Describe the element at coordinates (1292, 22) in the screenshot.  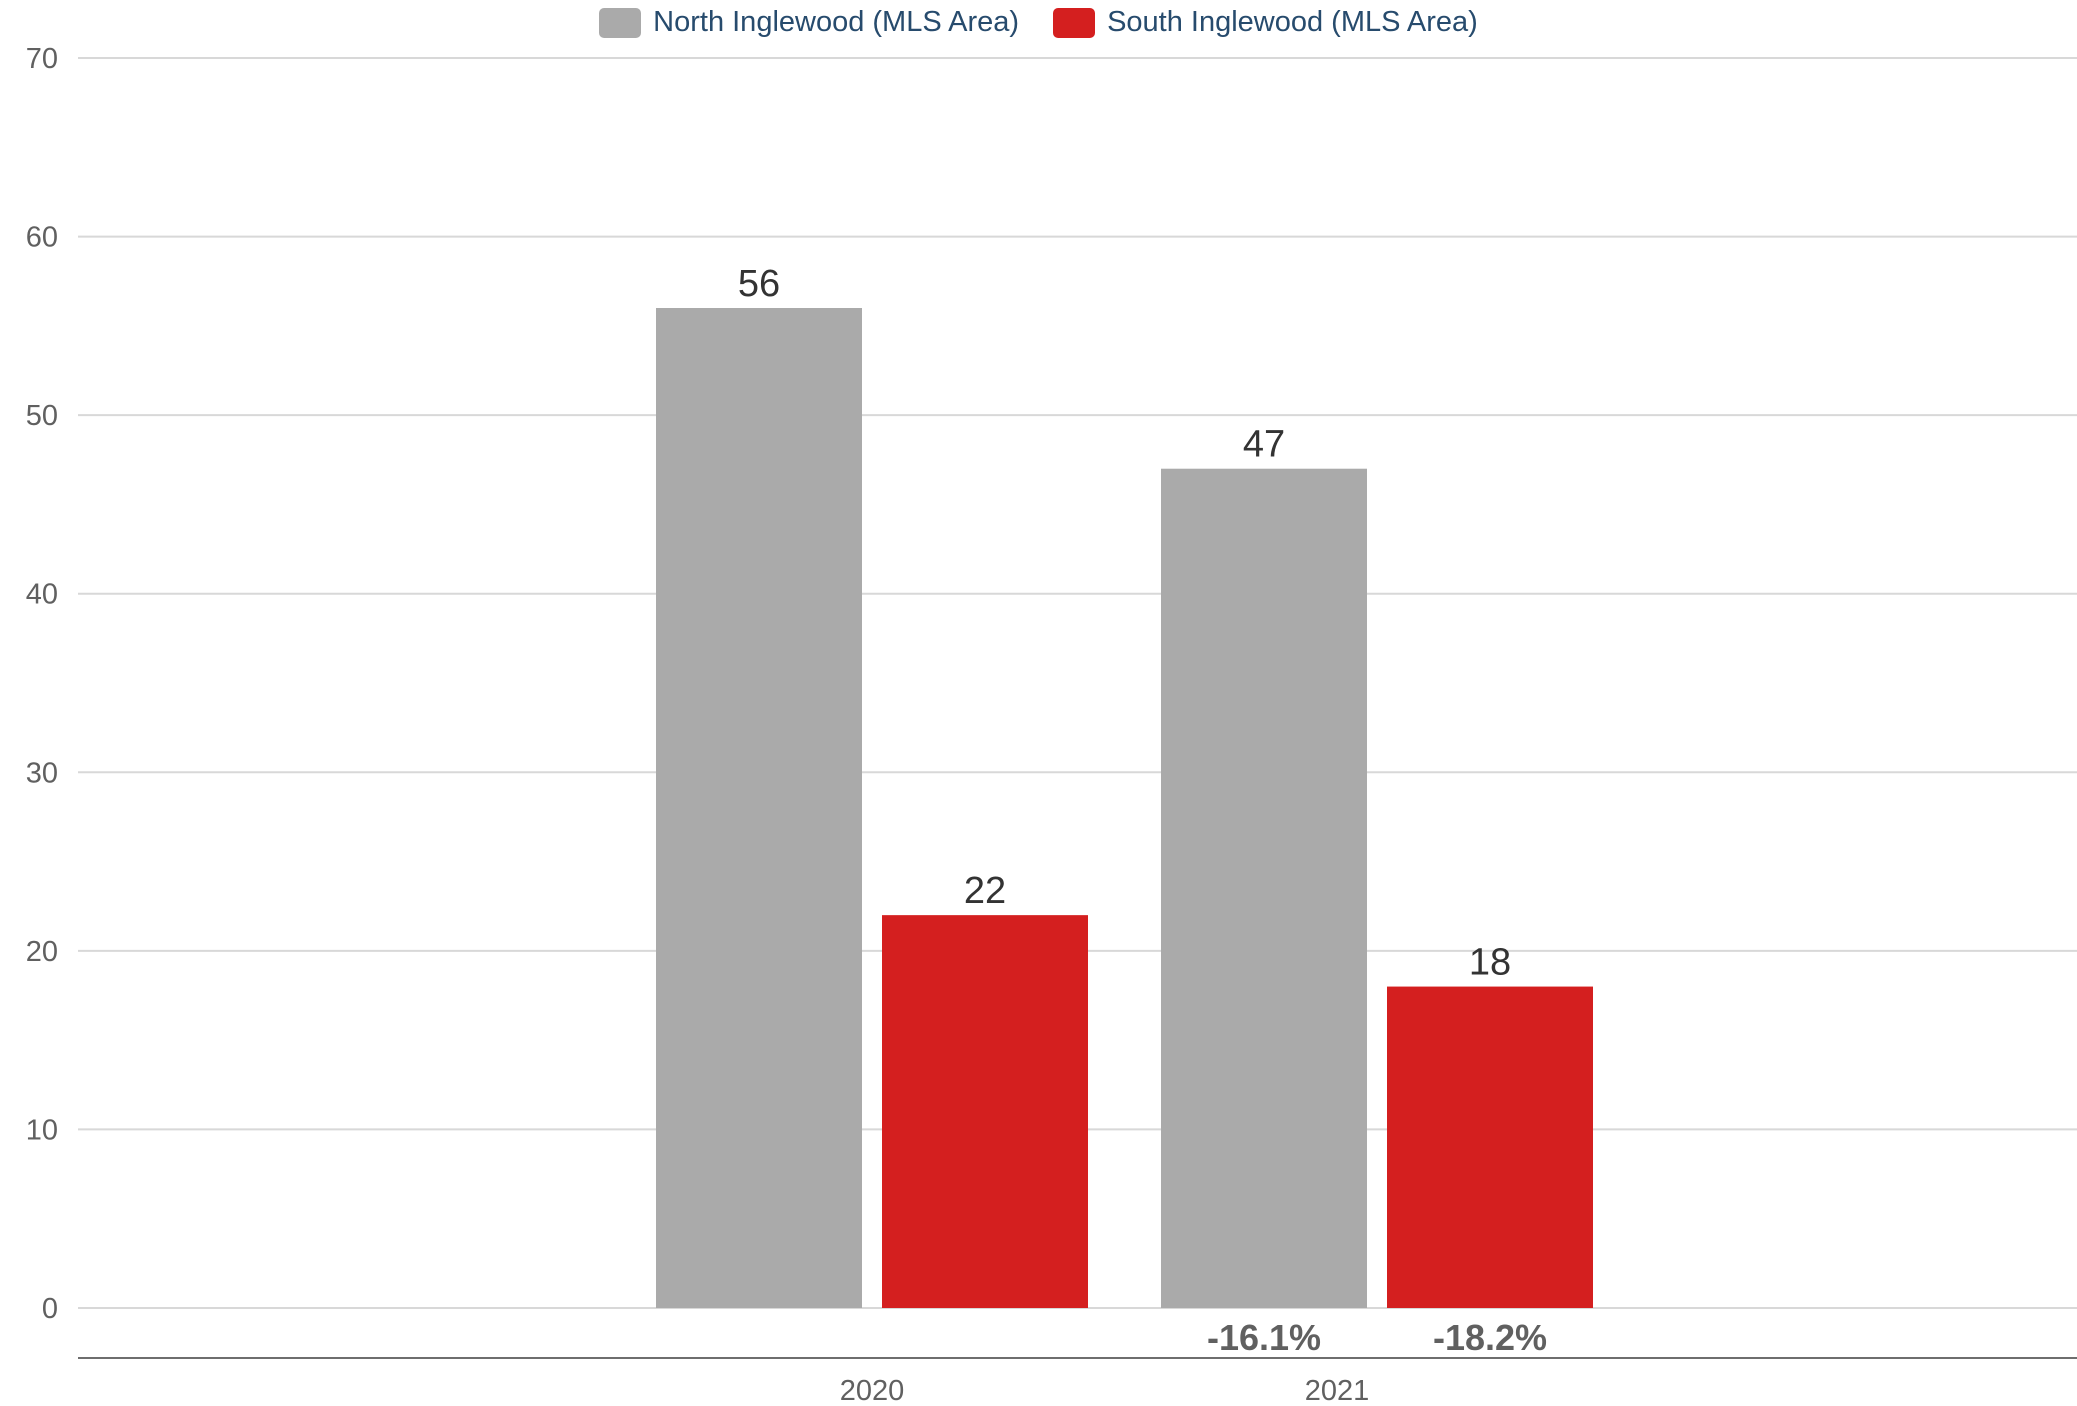
I see `legend-label-south-inglewood: South Inglewood (MLS Area)` at that location.